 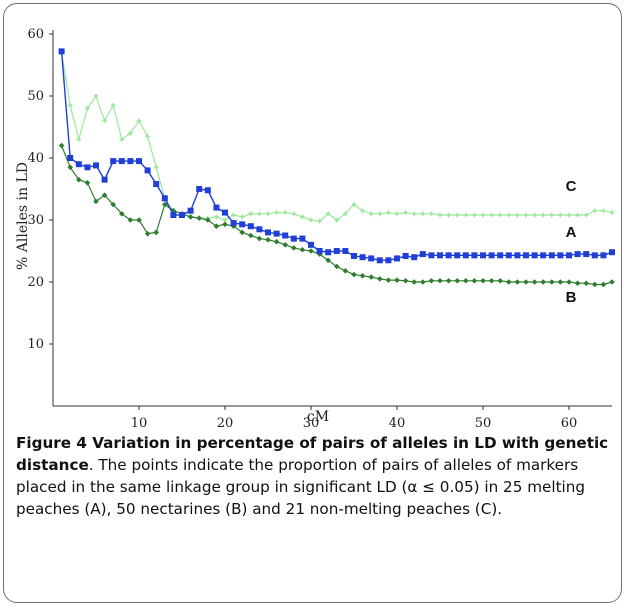 I want to click on x-tick-label: 10, so click(x=139, y=423).